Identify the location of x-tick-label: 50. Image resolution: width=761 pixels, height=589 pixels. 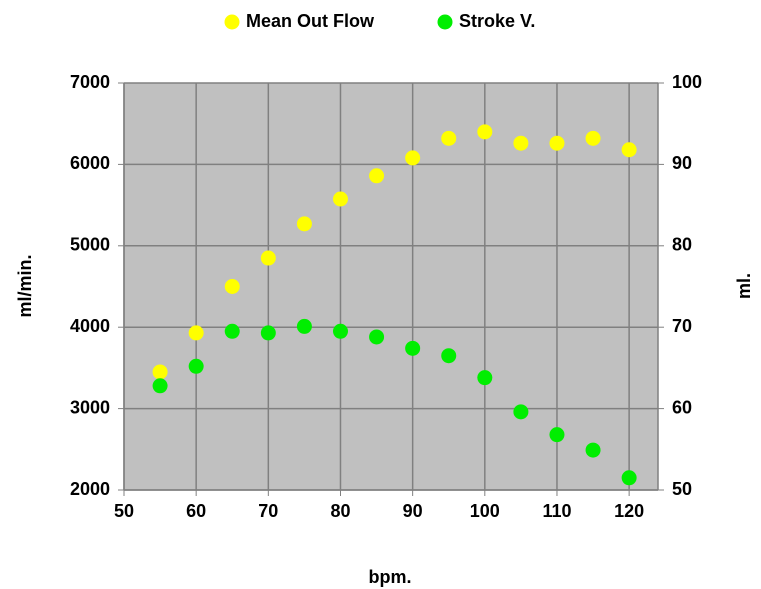
(124, 511).